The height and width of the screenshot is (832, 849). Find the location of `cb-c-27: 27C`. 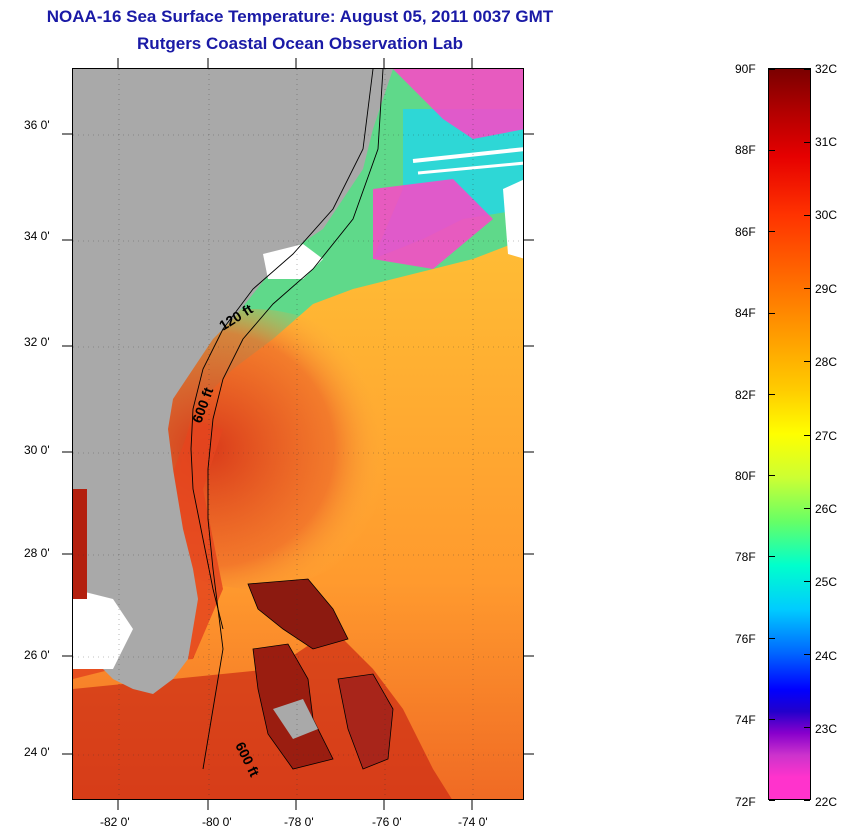

cb-c-27: 27C is located at coordinates (826, 436).